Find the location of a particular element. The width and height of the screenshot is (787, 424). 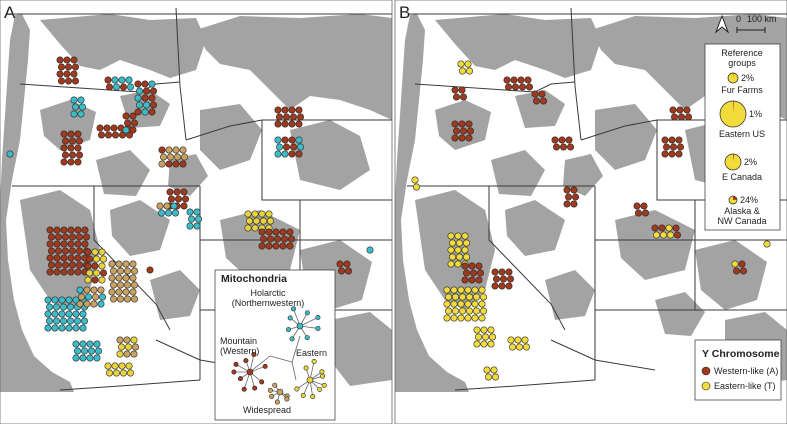

reference-group-name: Eastern US is located at coordinates (742, 134).